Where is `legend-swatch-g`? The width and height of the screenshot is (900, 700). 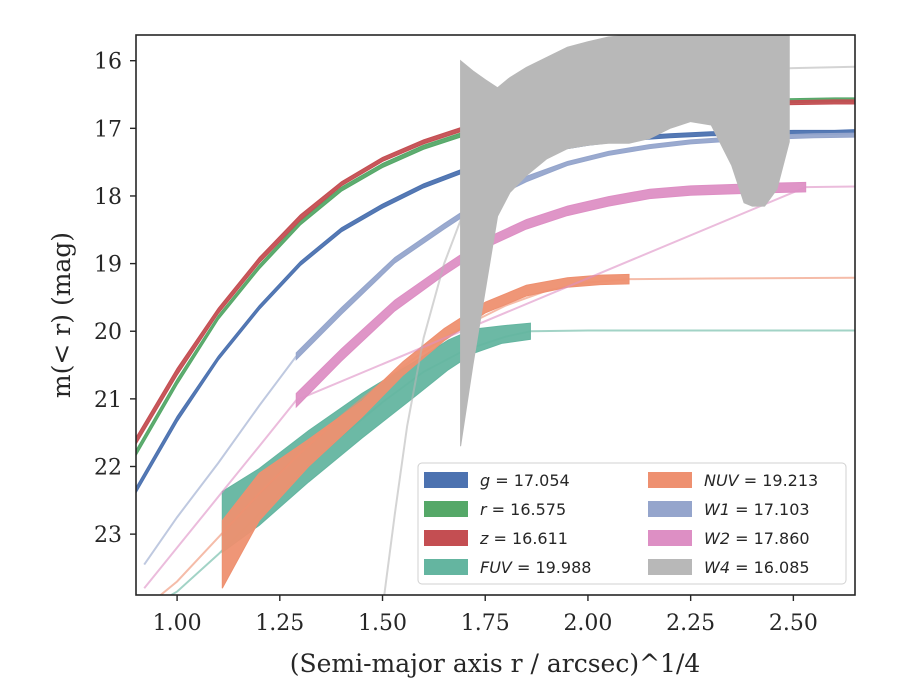 legend-swatch-g is located at coordinates (446, 480).